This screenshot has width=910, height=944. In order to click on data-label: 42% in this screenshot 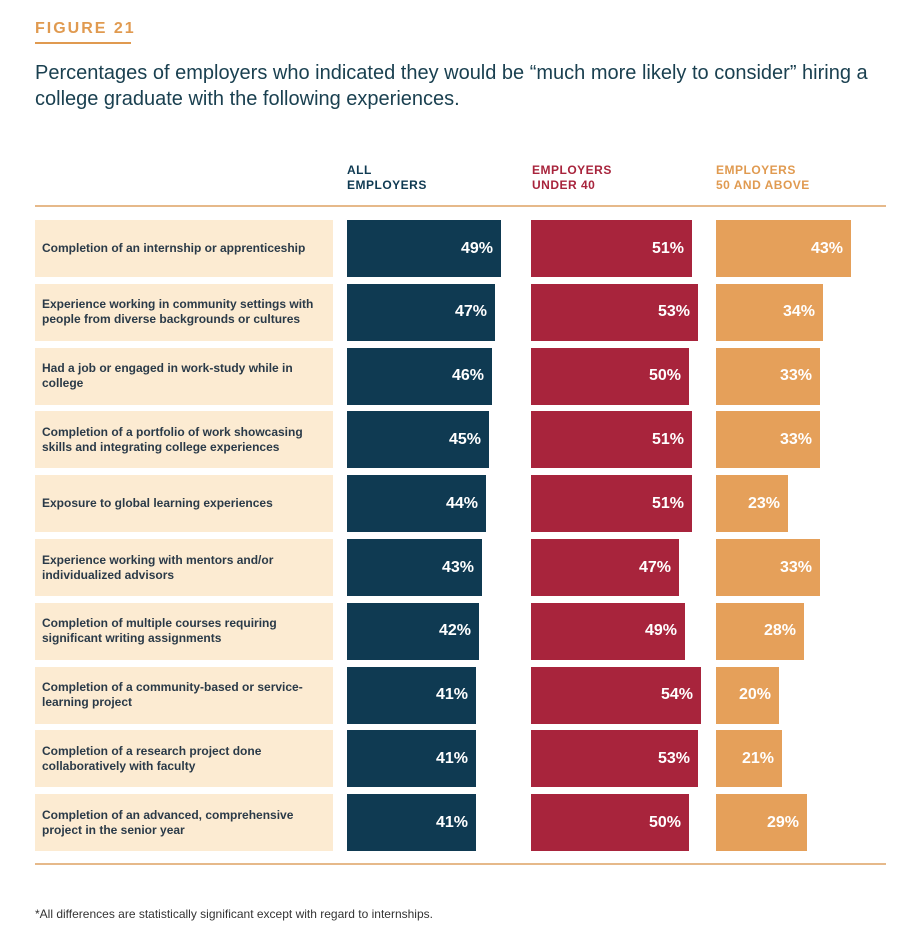, I will do `click(454, 631)`.